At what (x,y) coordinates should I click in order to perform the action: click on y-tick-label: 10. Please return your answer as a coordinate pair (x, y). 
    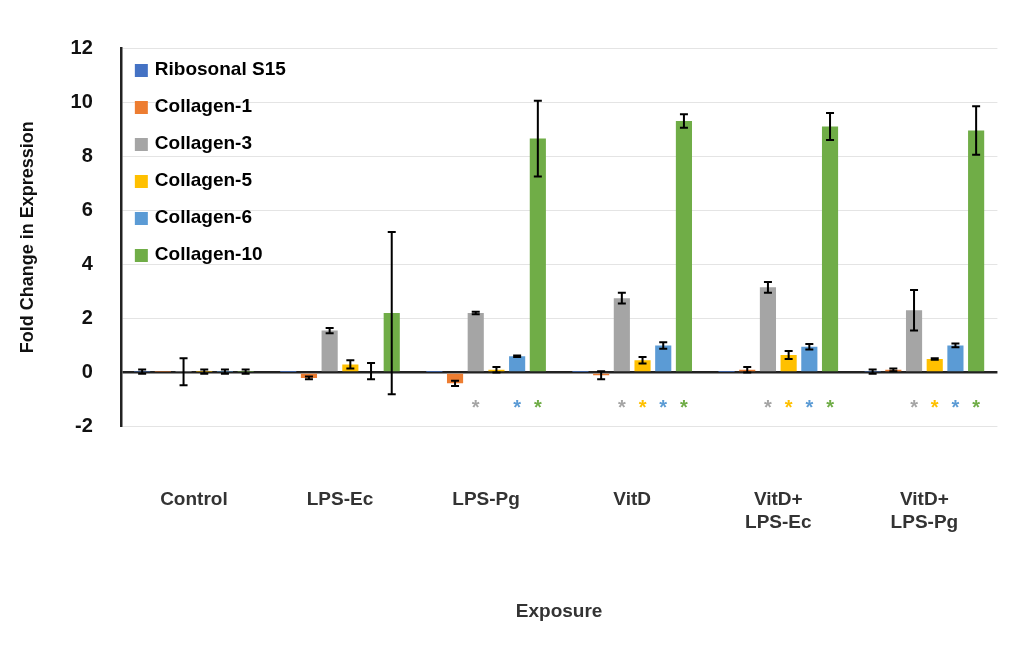
    Looking at the image, I should click on (81, 100).